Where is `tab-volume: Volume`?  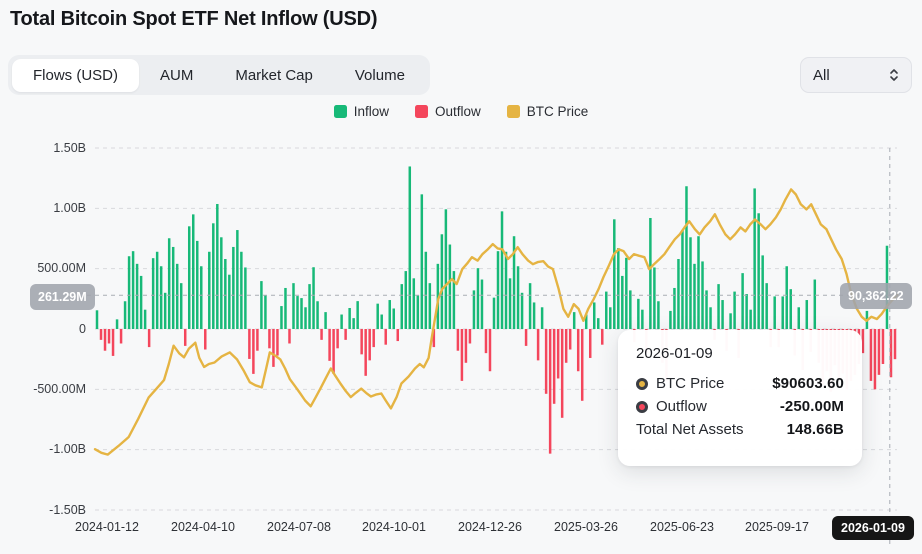
tab-volume: Volume is located at coordinates (379, 75).